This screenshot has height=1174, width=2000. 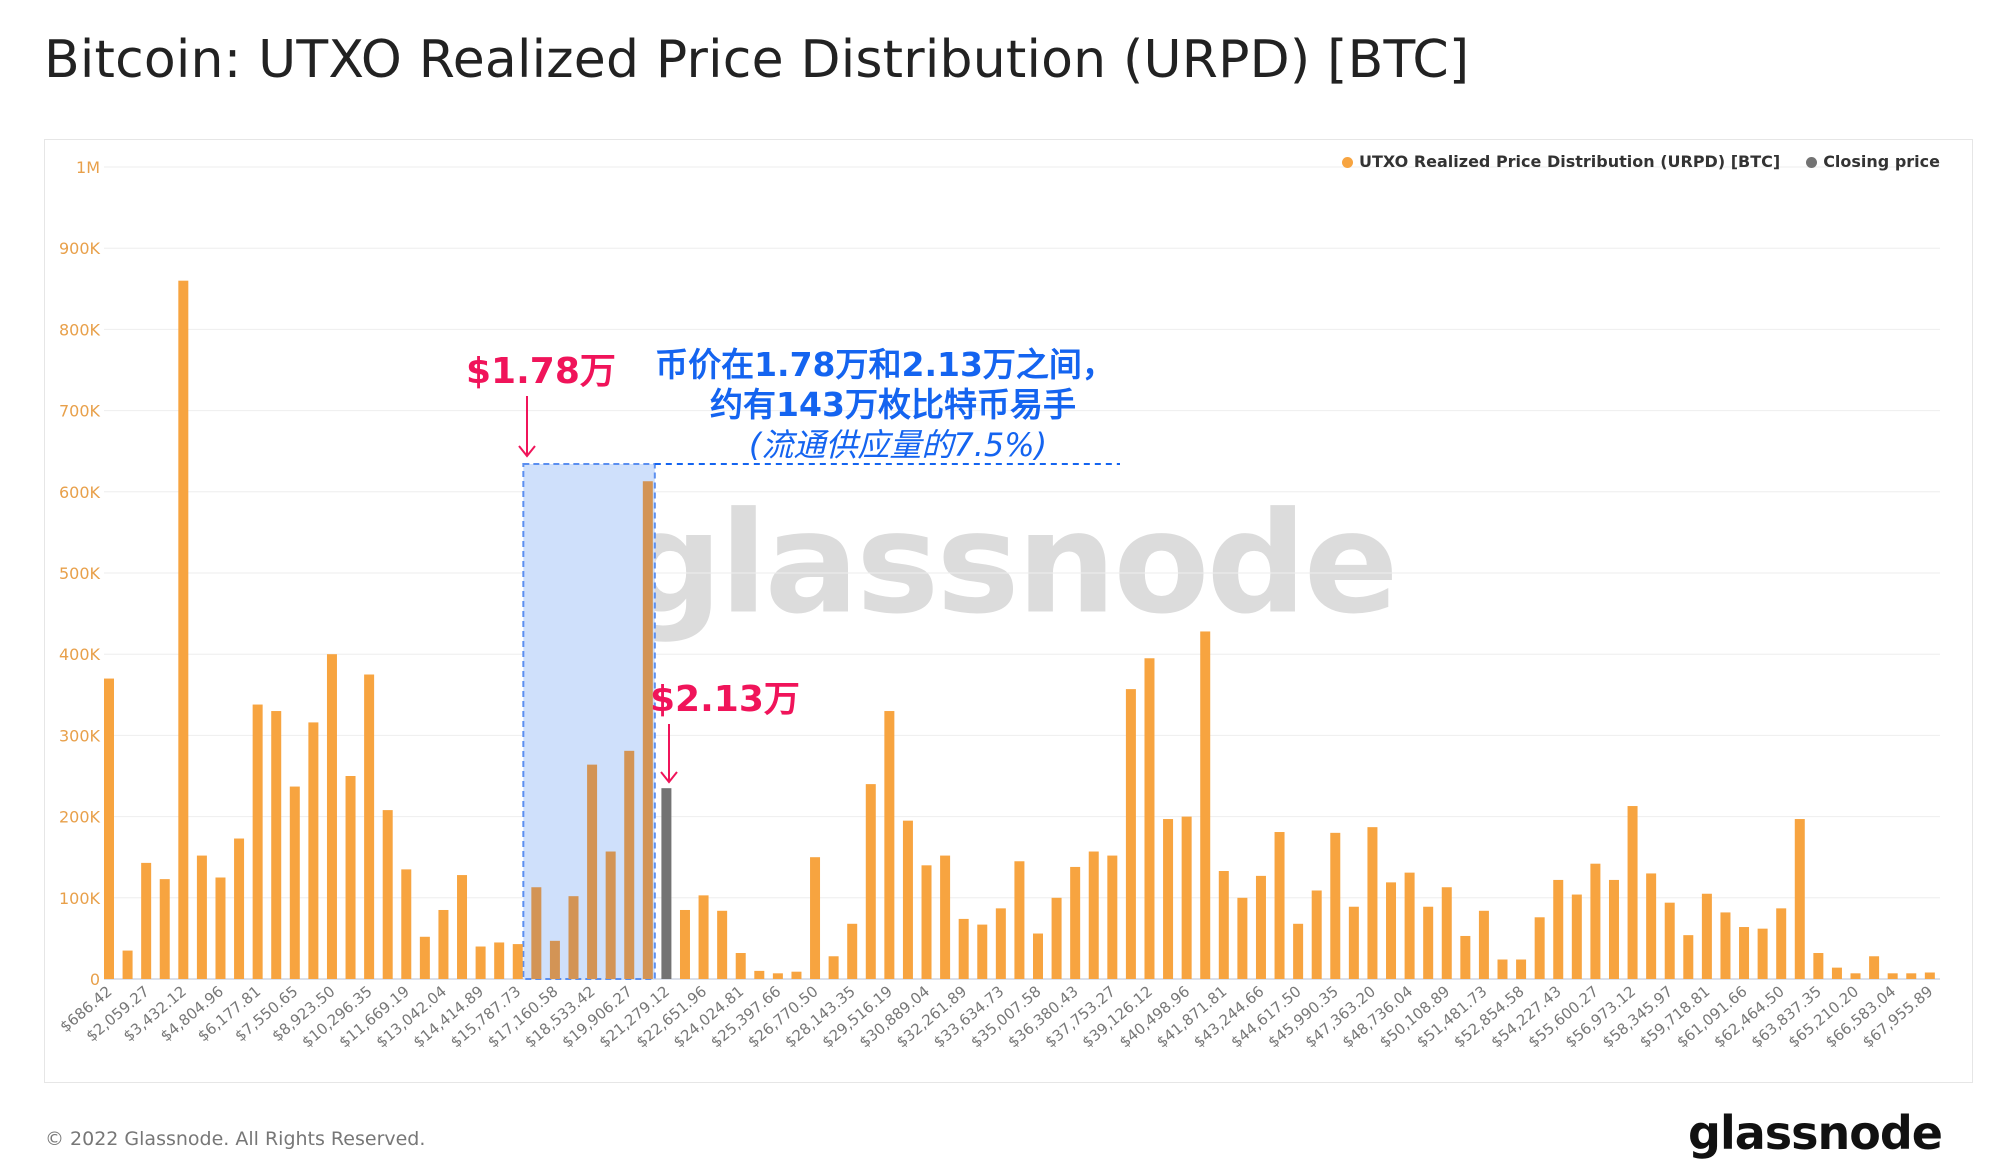 I want to click on y-tick-label: 200K, so click(x=80, y=817).